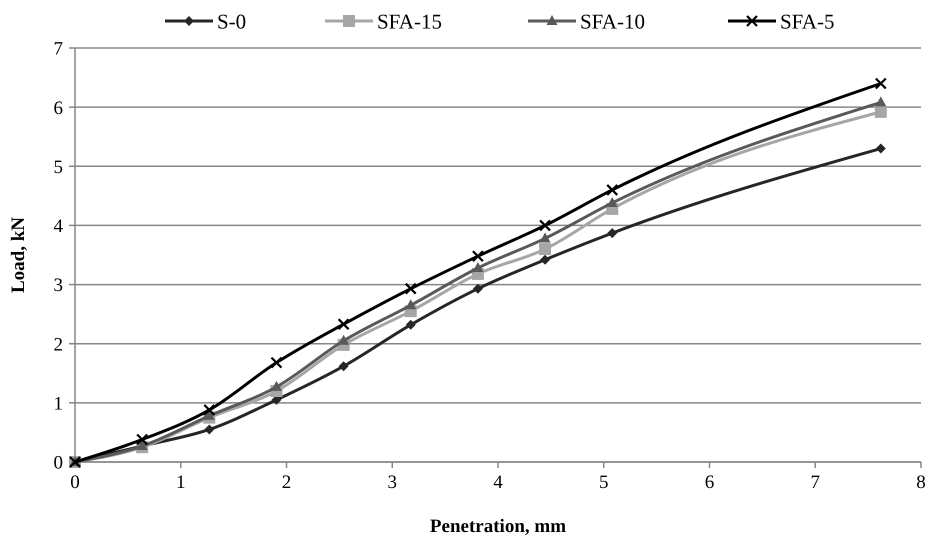  Describe the element at coordinates (231, 21) in the screenshot. I see `legend-label: S-0` at that location.